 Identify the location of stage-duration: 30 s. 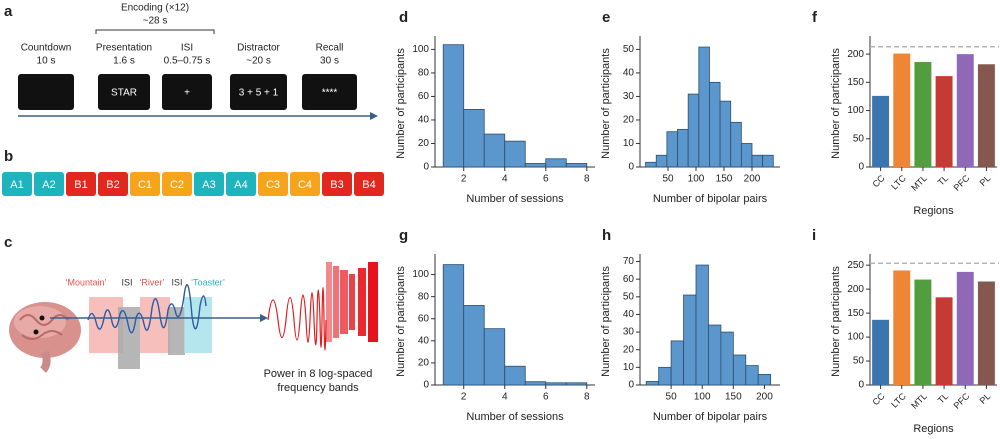
(329, 61).